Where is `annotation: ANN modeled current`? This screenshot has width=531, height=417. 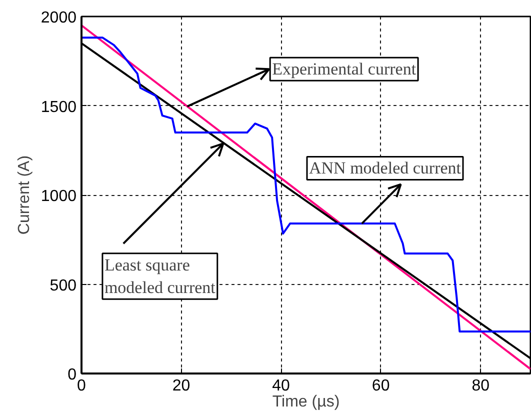
annotation: ANN modeled current is located at coordinates (385, 168).